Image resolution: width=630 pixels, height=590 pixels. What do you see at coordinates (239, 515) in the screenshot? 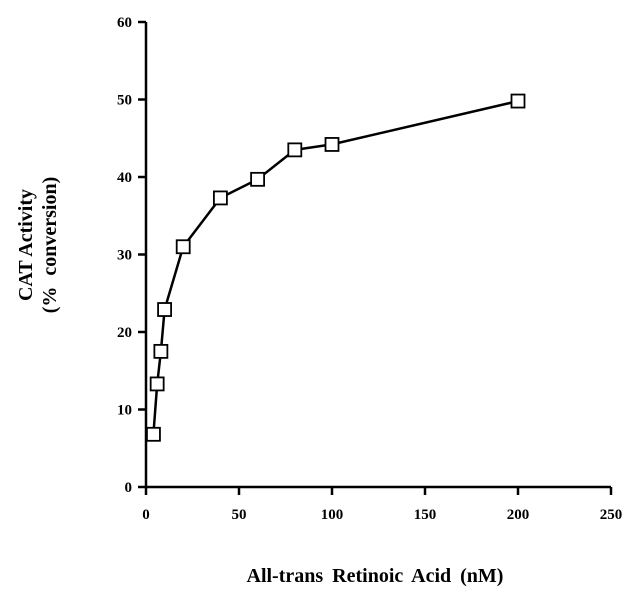
I see `x-tick-label: 50` at bounding box center [239, 515].